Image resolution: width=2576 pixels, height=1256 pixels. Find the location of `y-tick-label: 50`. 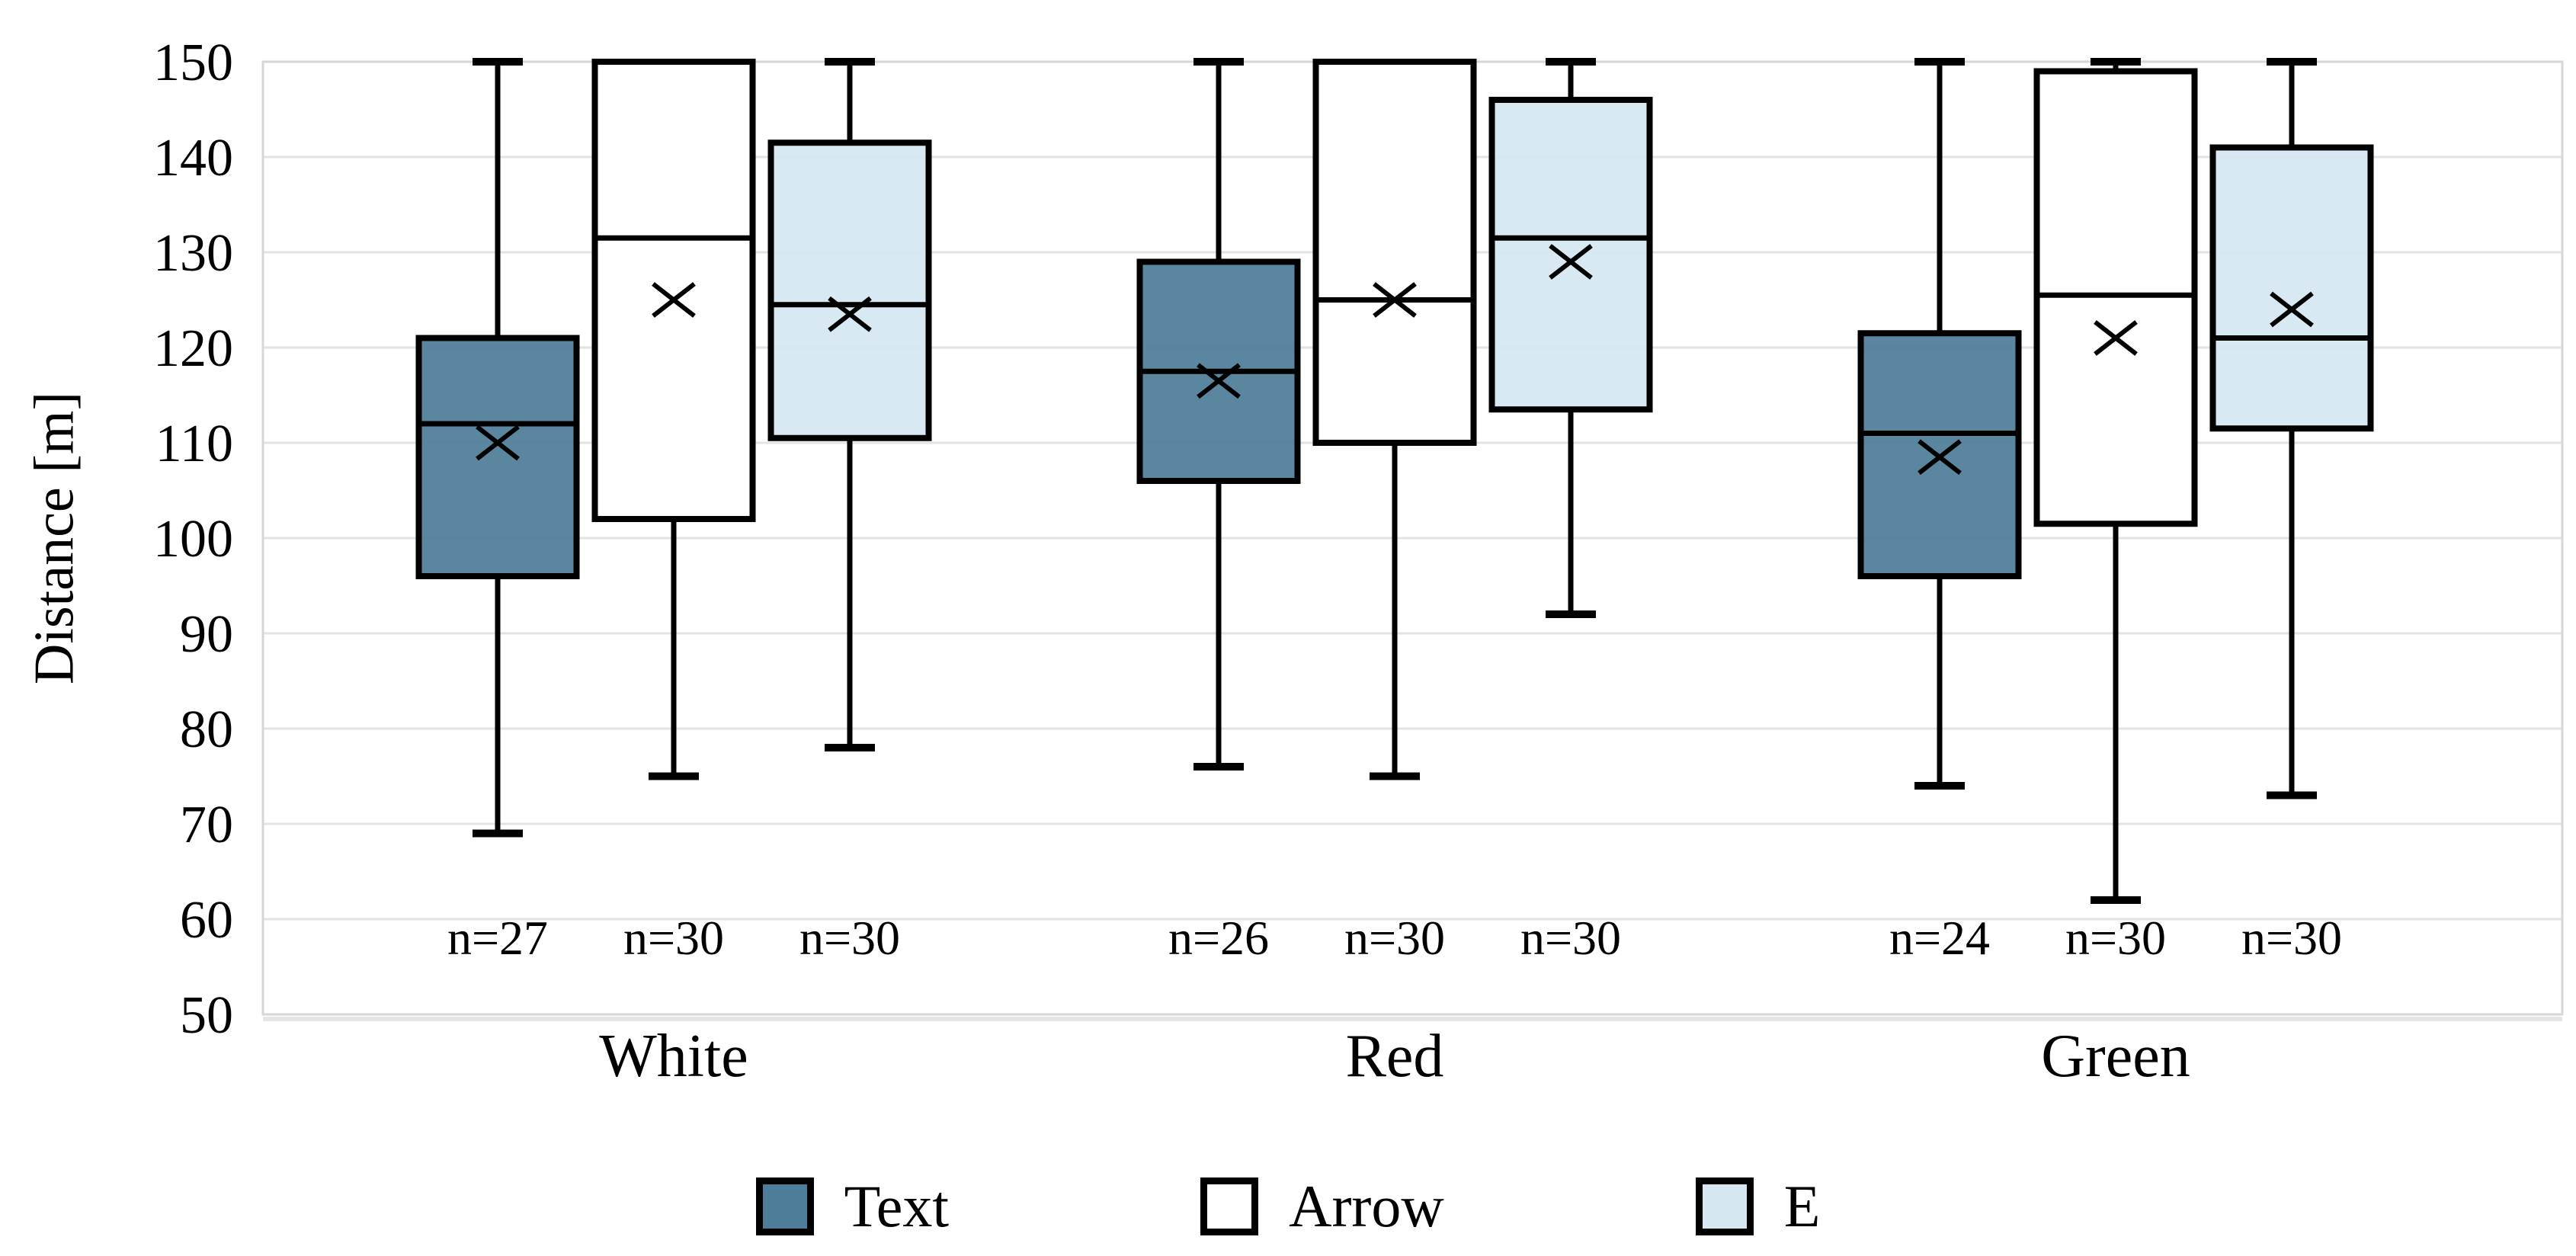

y-tick-label: 50 is located at coordinates (206, 1015).